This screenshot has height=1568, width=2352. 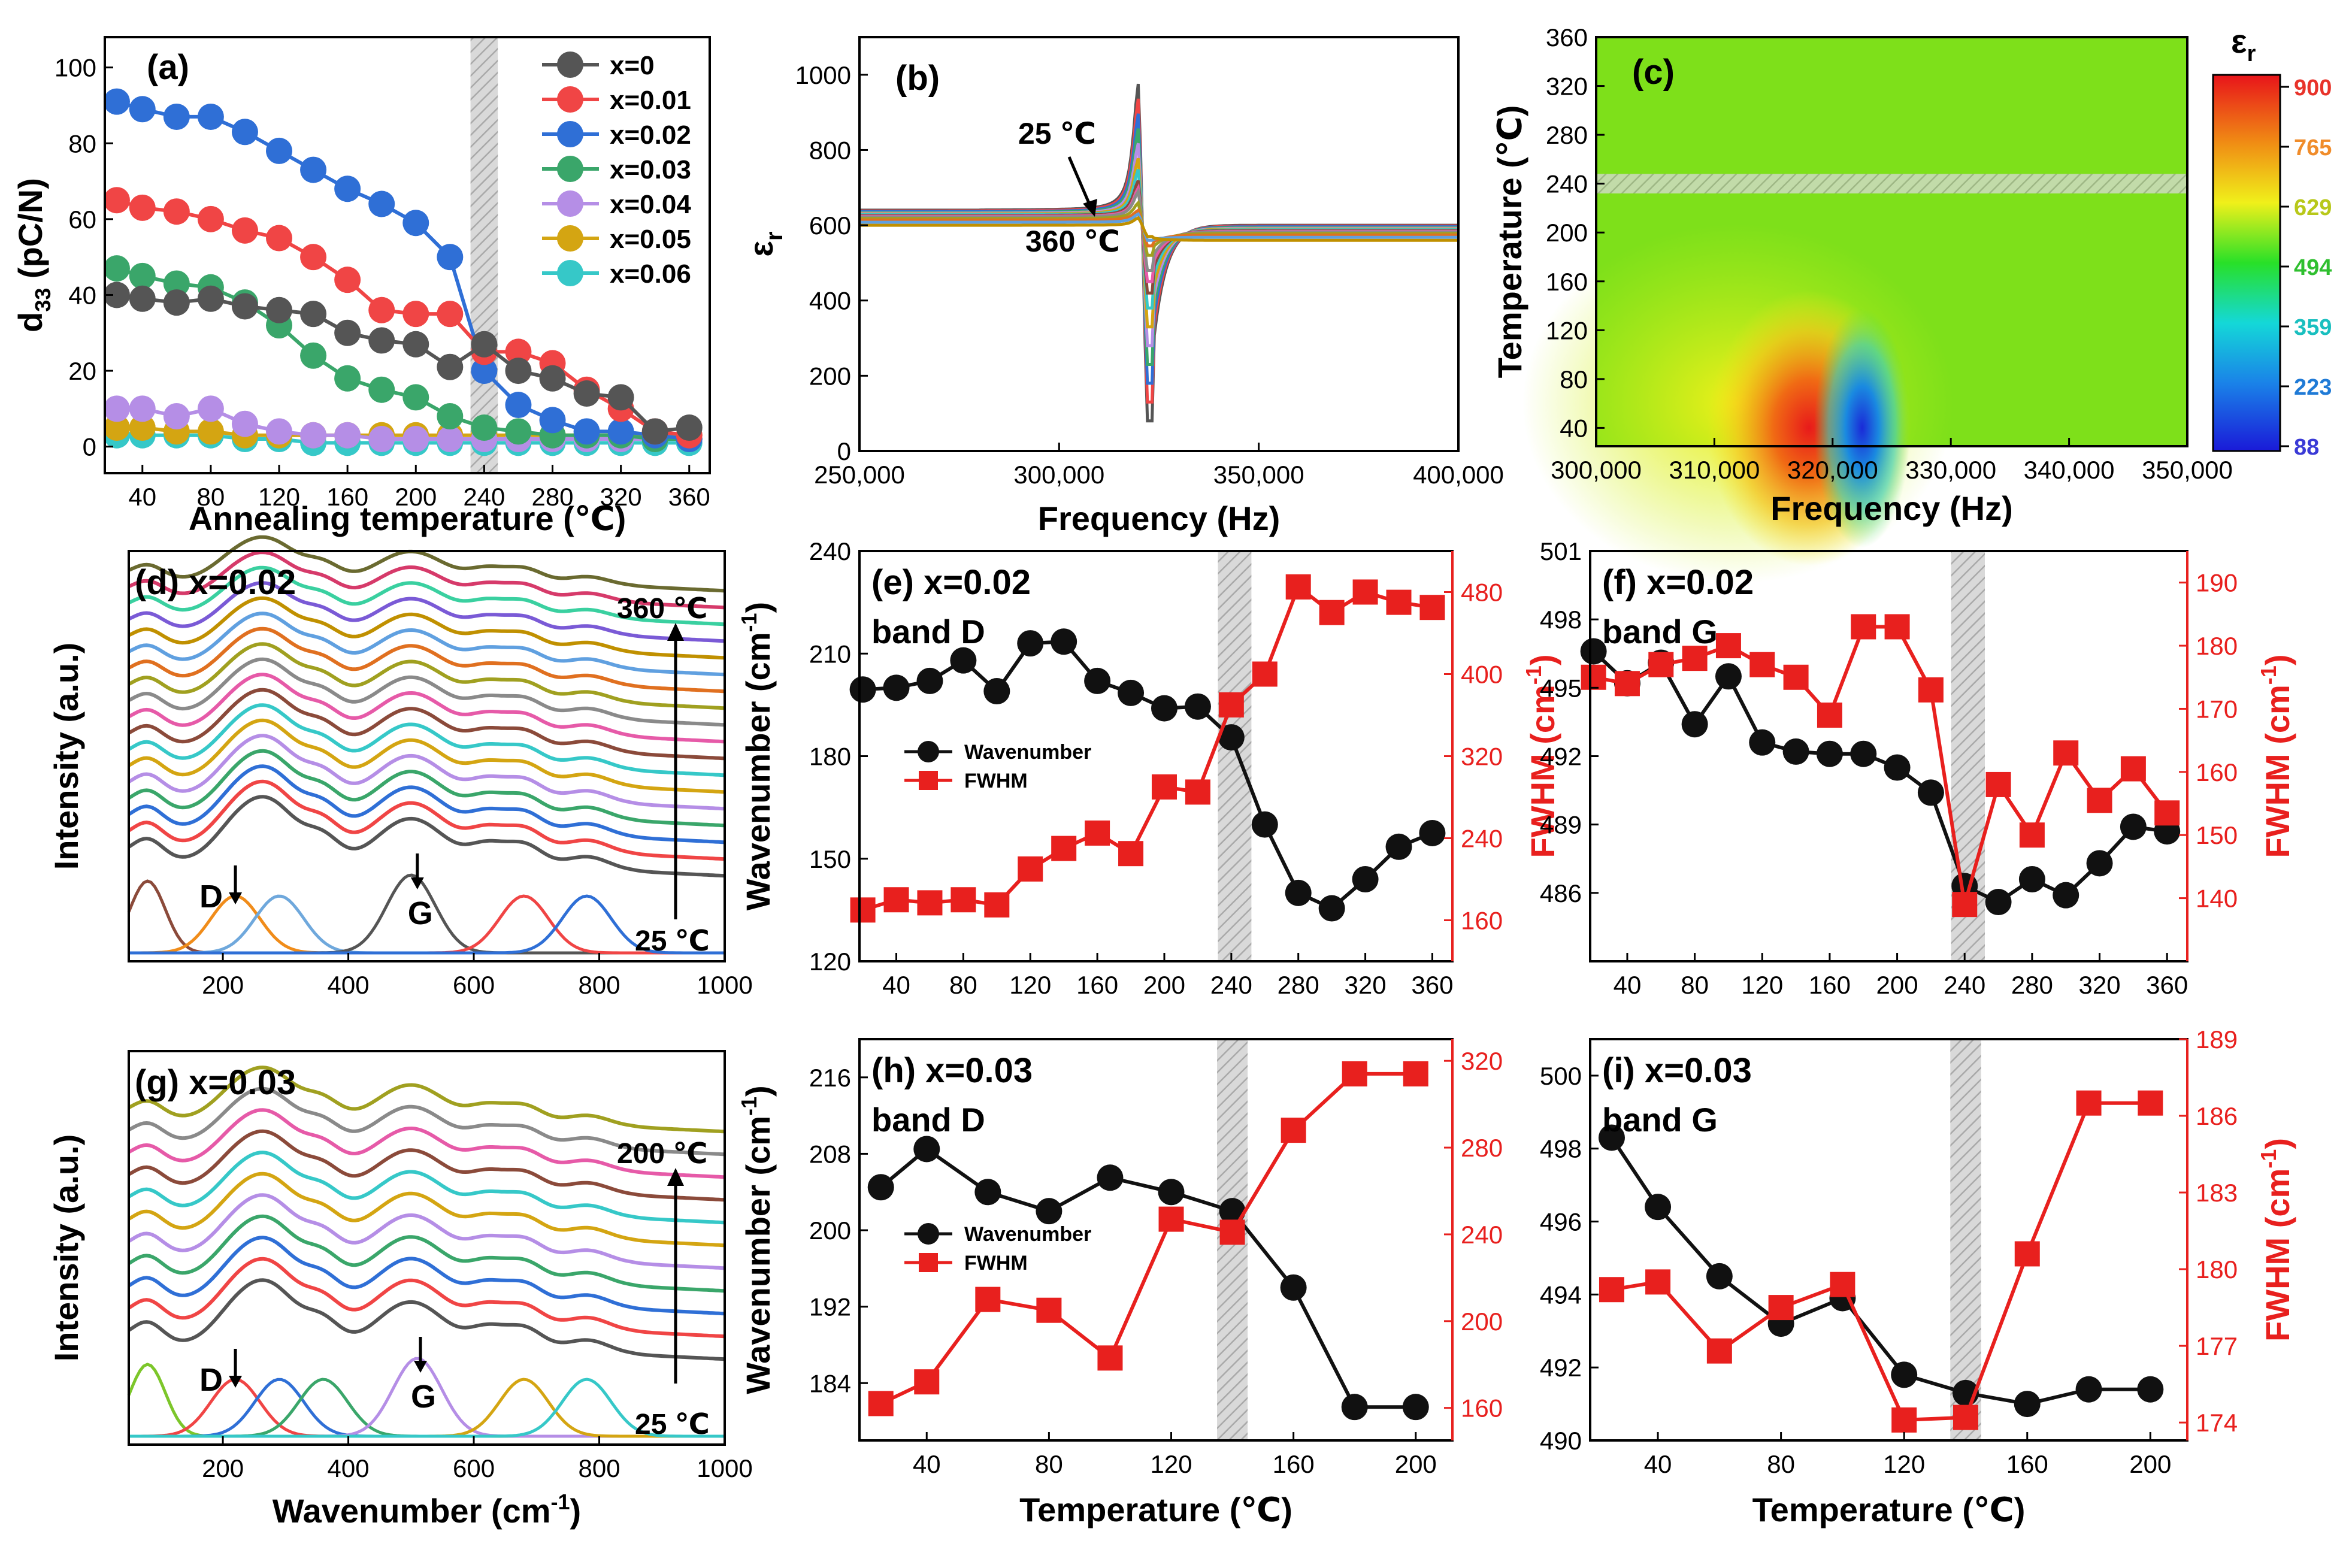 What do you see at coordinates (1677, 1070) in the screenshot?
I see `panel-label: (i) x=0.03` at bounding box center [1677, 1070].